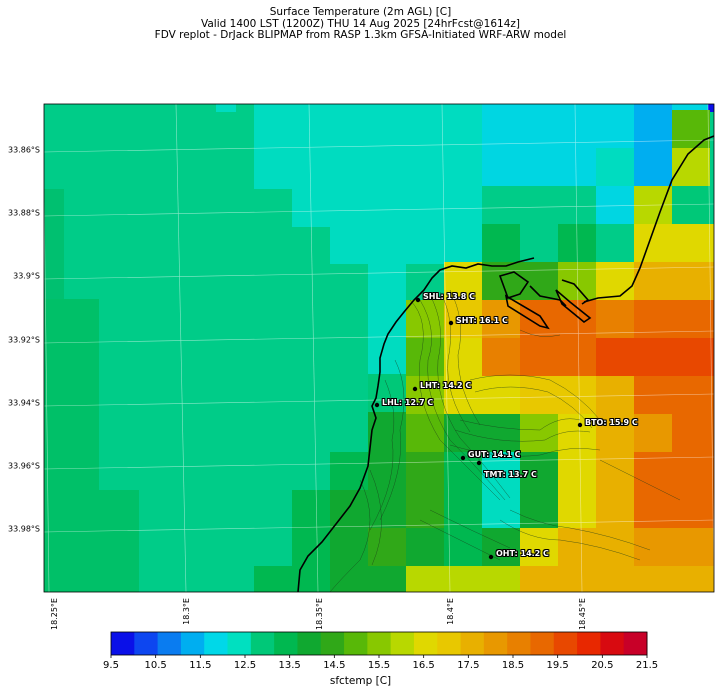 Image resolution: width=721 pixels, height=692 pixels. What do you see at coordinates (379, 665) in the screenshot?
I see `colorbar-tick-label: 15.5` at bounding box center [379, 665].